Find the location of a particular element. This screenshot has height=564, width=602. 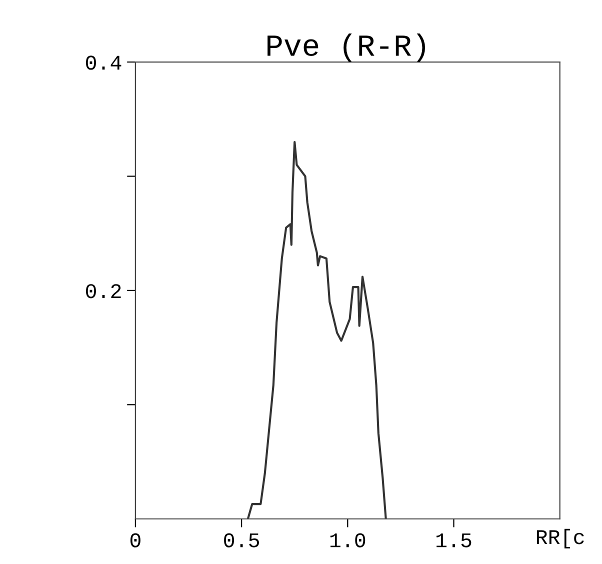

x-axis-title: RR[c is located at coordinates (560, 538).